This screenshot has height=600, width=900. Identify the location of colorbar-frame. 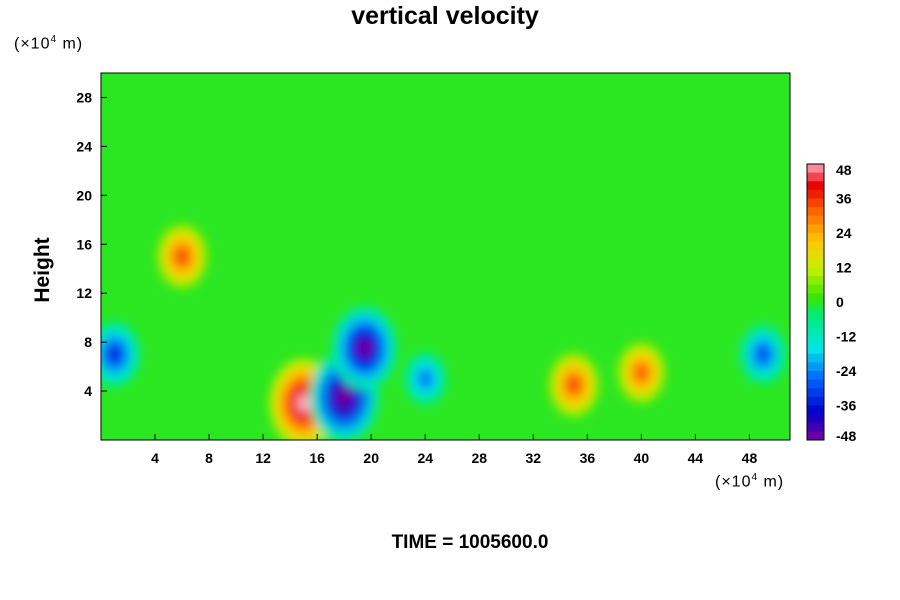
(815, 302).